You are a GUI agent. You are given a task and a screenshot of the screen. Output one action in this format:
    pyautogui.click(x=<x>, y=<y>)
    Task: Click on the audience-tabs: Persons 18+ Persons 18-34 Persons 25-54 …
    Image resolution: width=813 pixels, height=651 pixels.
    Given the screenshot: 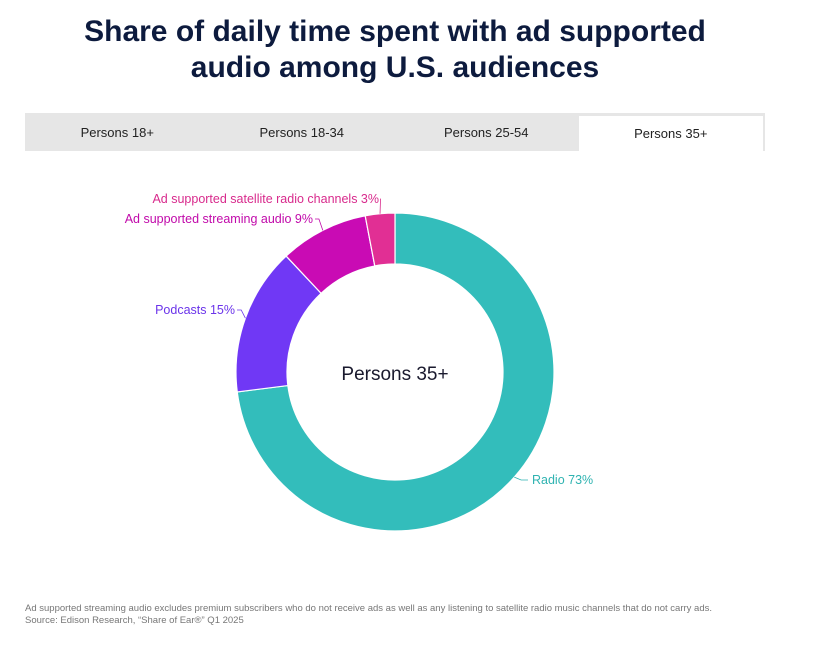 What is the action you would take?
    pyautogui.click(x=395, y=132)
    